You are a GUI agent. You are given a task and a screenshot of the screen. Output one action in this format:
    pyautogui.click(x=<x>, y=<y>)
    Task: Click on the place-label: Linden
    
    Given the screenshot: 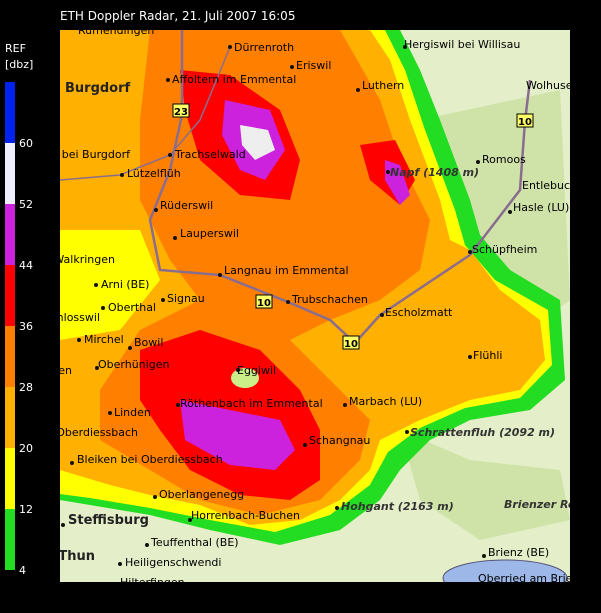 What is the action you would take?
    pyautogui.click(x=132, y=412)
    